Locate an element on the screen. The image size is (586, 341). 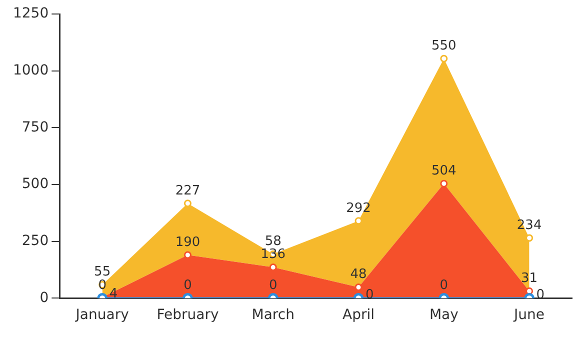
data-label: 4 is located at coordinates (113, 294).